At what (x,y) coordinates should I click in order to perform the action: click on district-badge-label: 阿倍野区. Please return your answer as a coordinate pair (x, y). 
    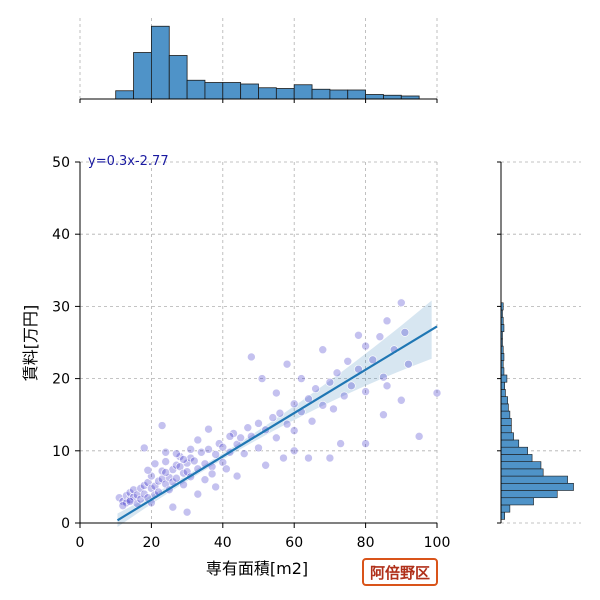
    Looking at the image, I should click on (400, 572).